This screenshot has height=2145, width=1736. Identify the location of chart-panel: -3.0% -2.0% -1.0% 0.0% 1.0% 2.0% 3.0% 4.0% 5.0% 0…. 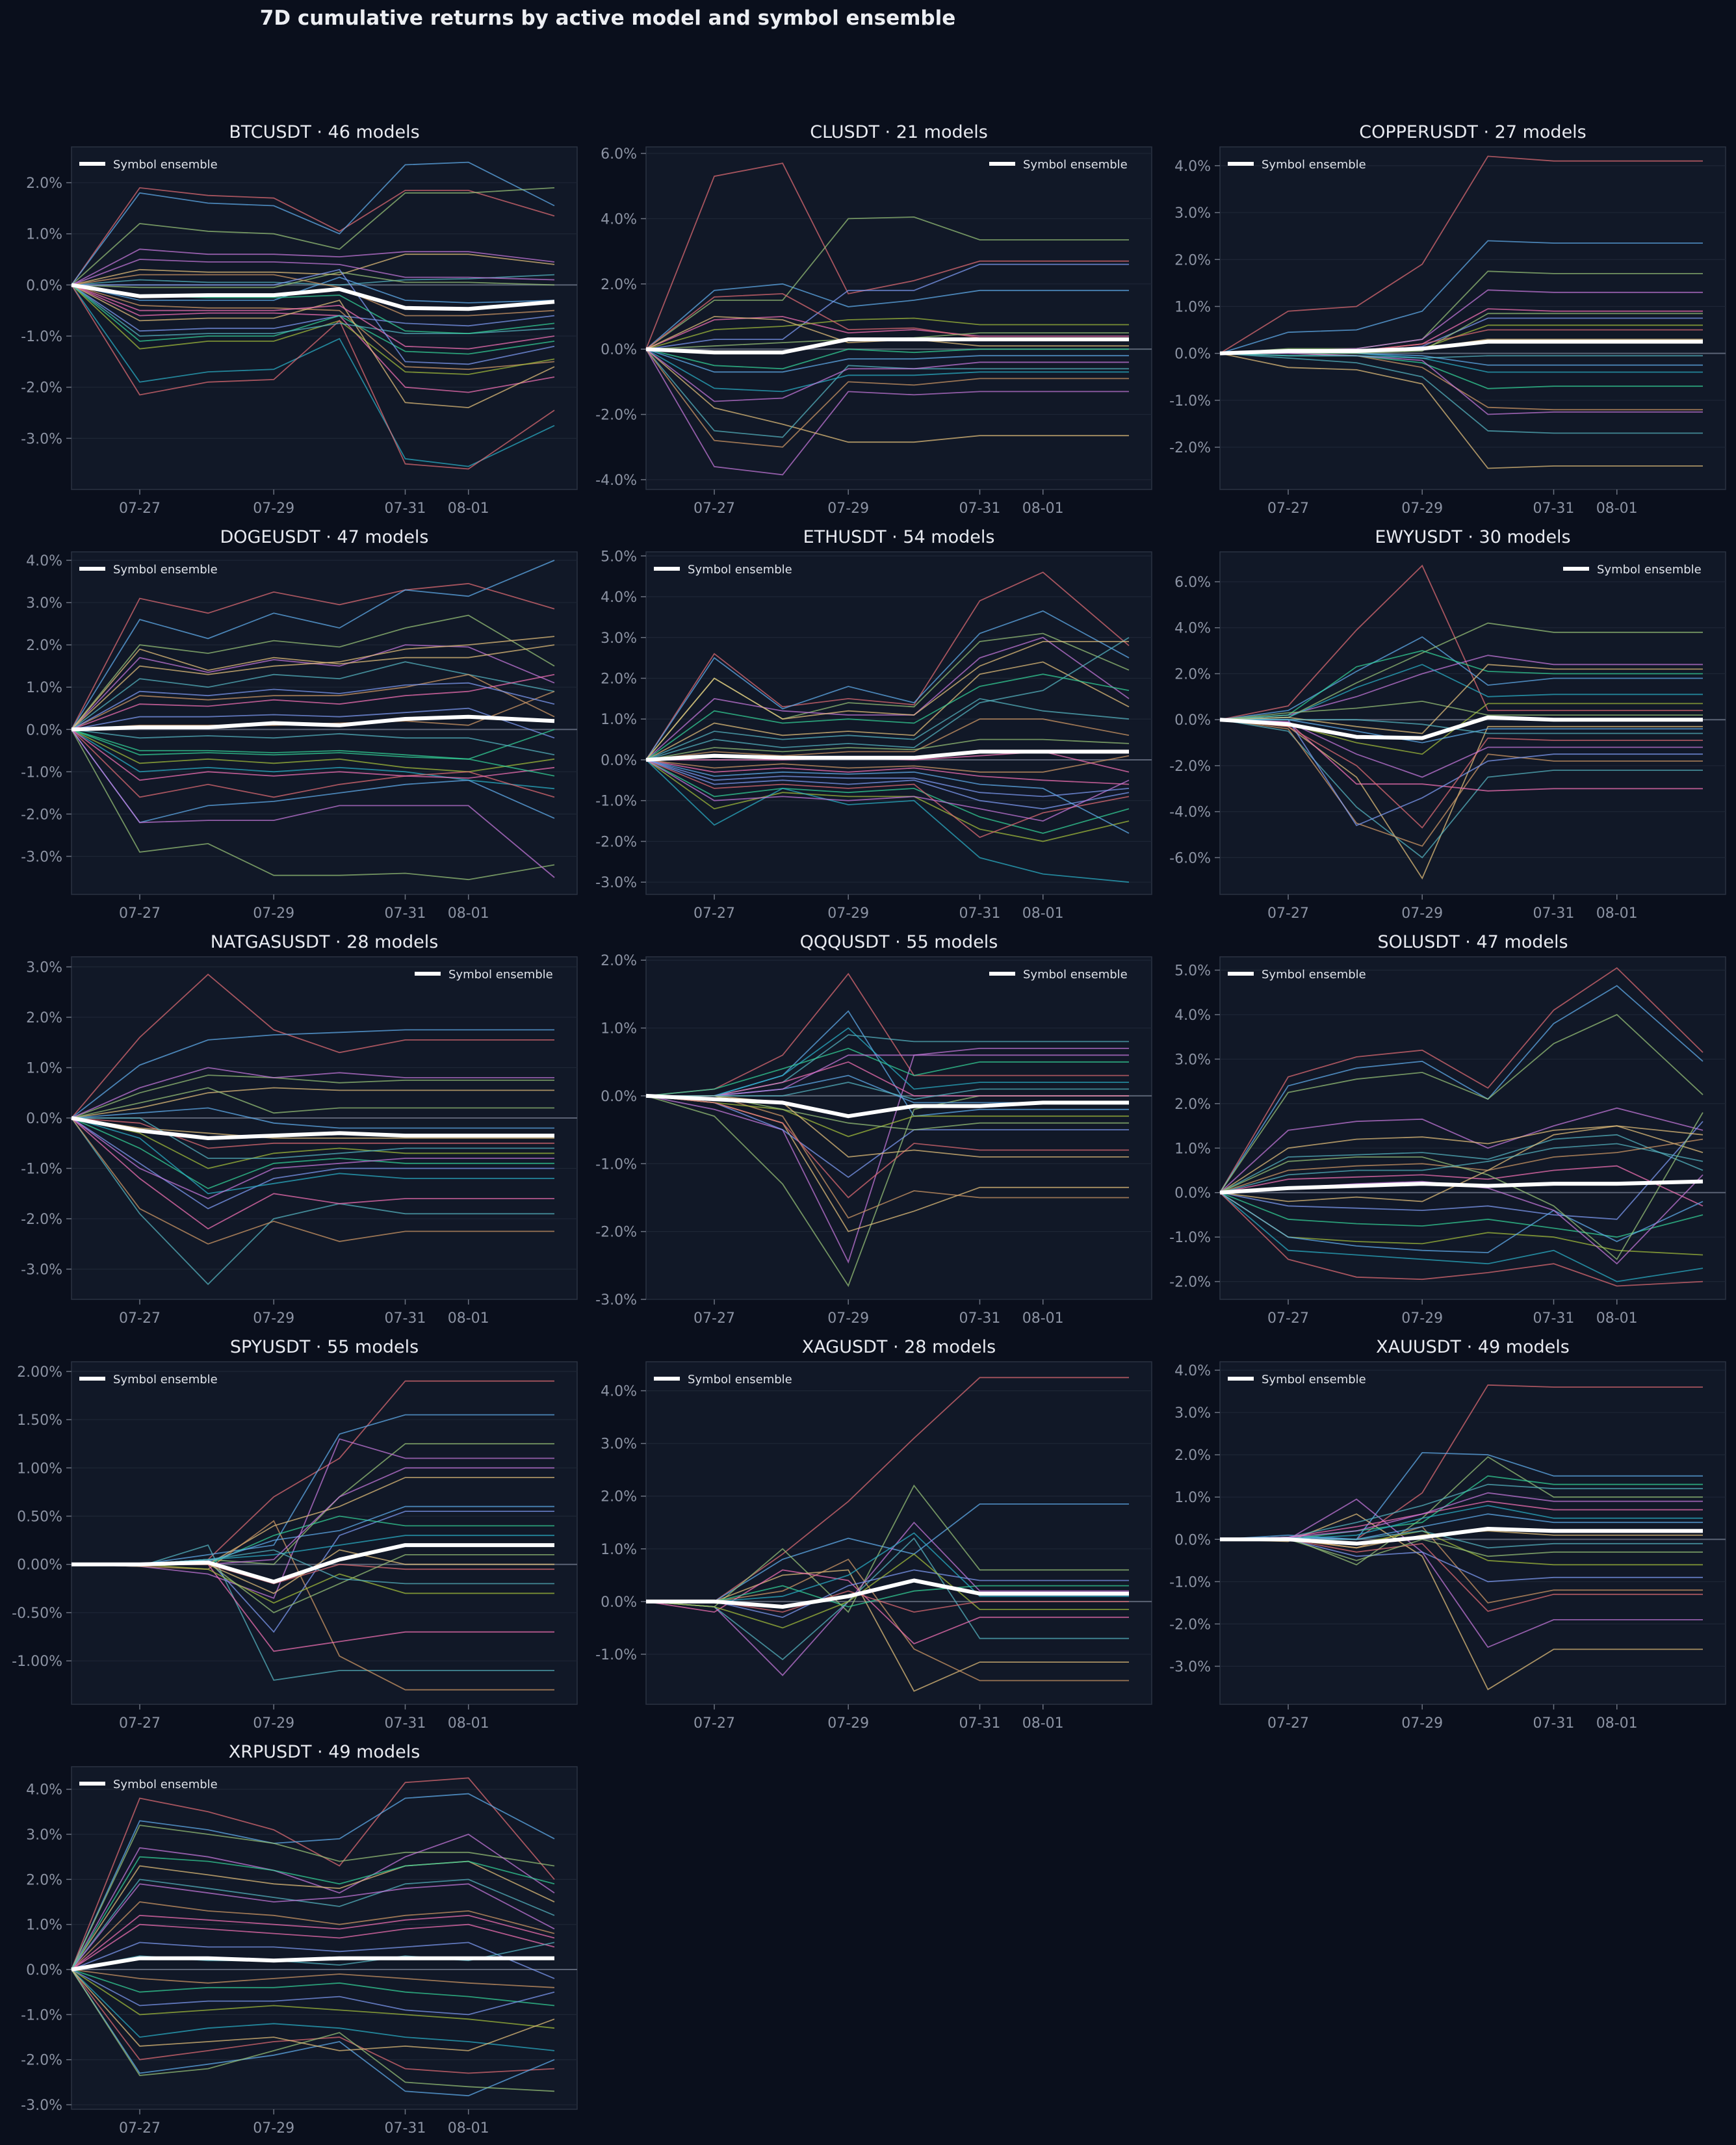
(873, 725).